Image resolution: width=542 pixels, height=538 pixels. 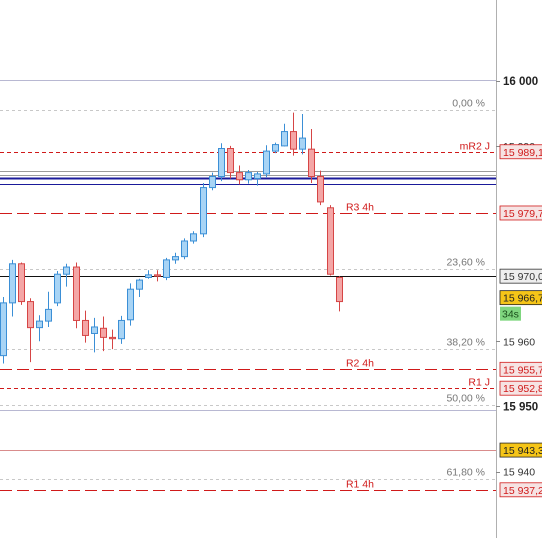 I want to click on countdown-badge: 34s, so click(x=510, y=313).